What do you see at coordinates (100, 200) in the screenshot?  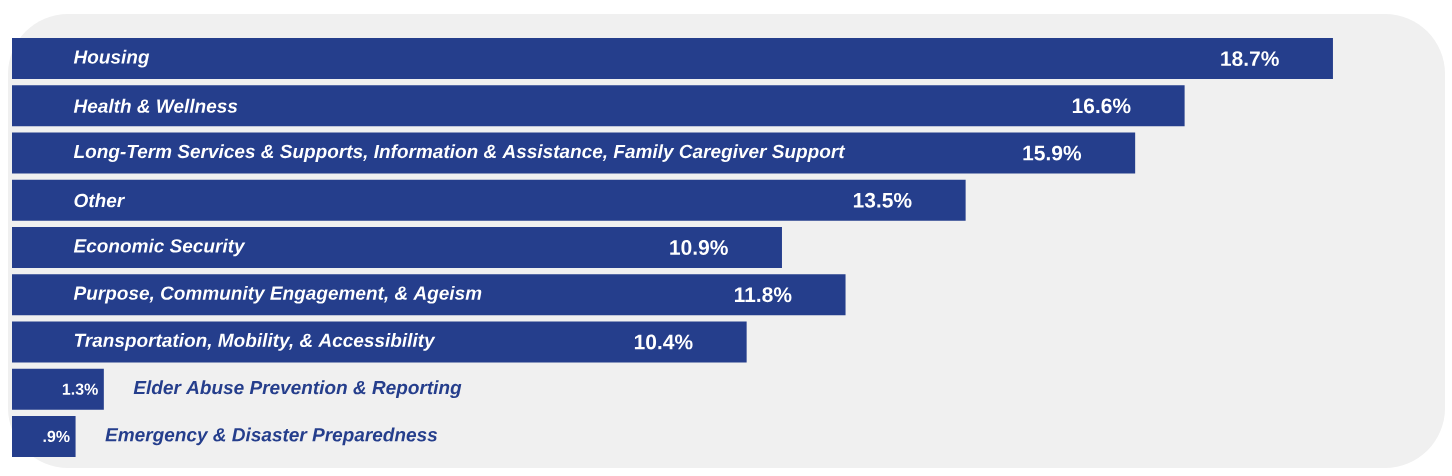 I see `y-tick-label: Other` at bounding box center [100, 200].